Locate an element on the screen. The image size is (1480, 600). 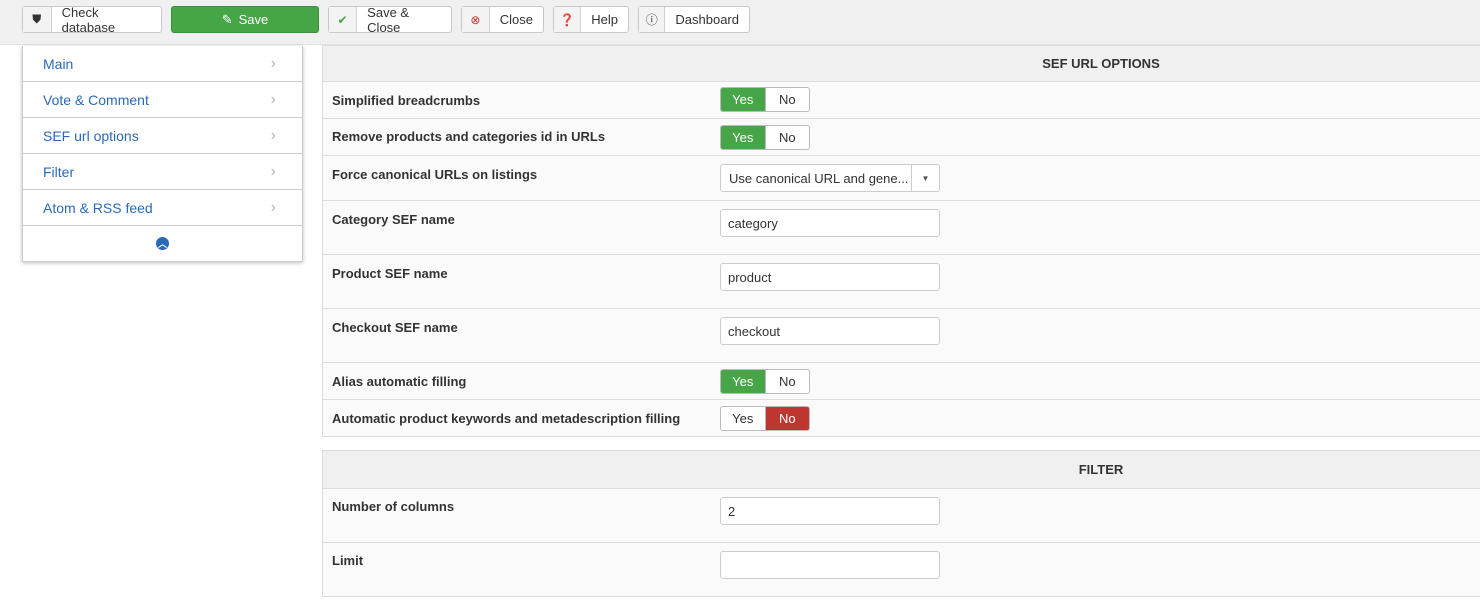
section-header: SEF URL OPTIONS is located at coordinates (901, 63).